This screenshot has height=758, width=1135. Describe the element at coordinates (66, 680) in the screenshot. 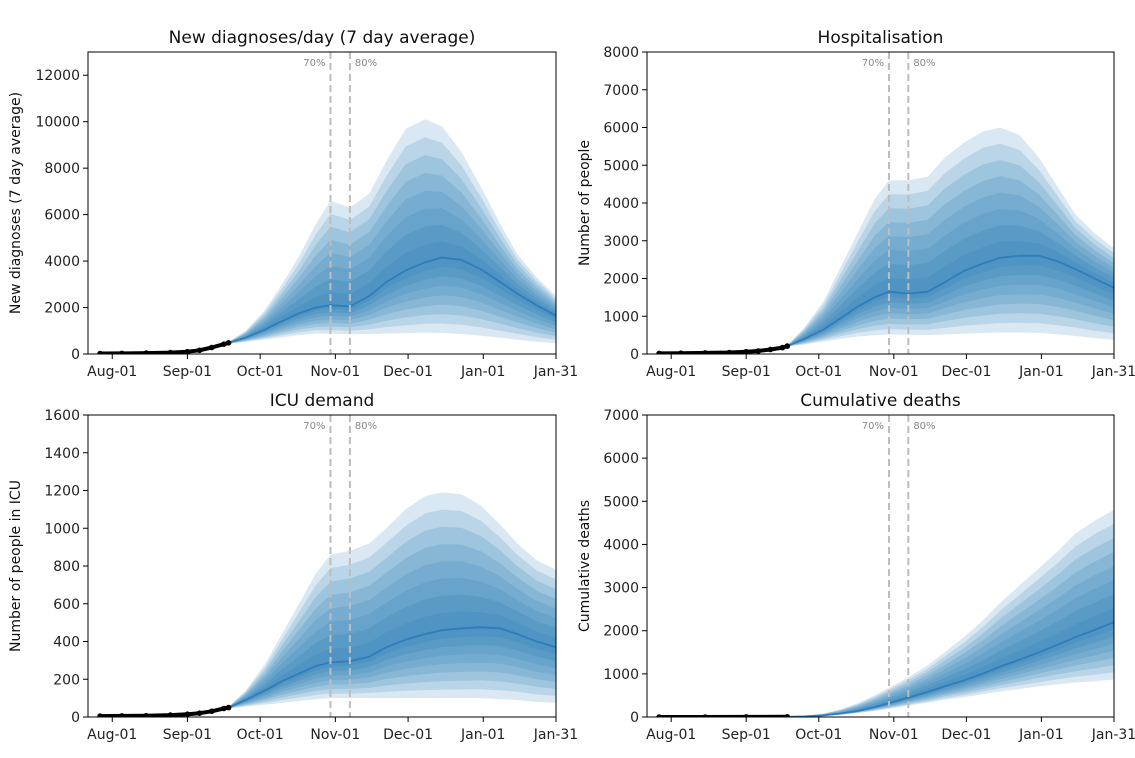

I see `y-tick-label: 200` at that location.